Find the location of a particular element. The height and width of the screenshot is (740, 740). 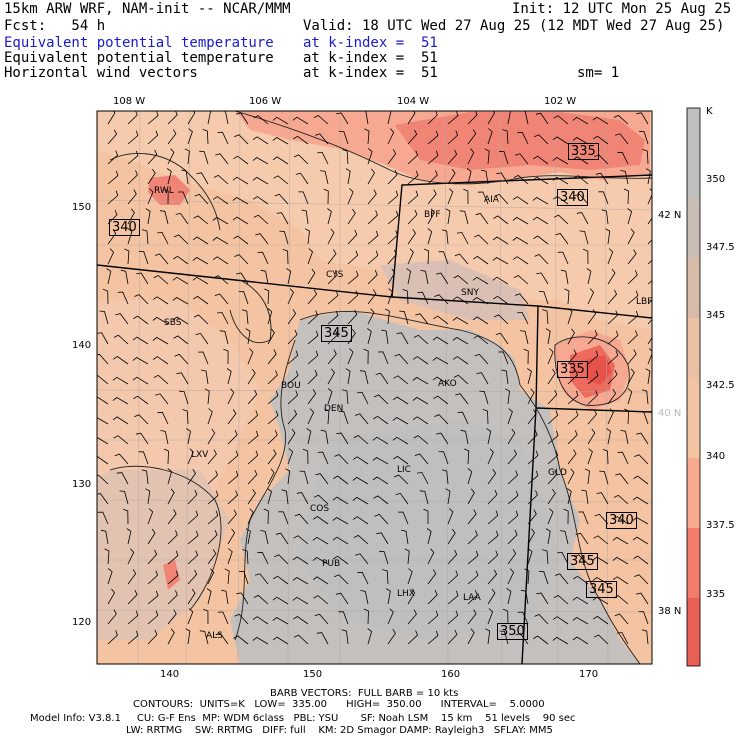

lon-label-102w: 102 W is located at coordinates (560, 101).